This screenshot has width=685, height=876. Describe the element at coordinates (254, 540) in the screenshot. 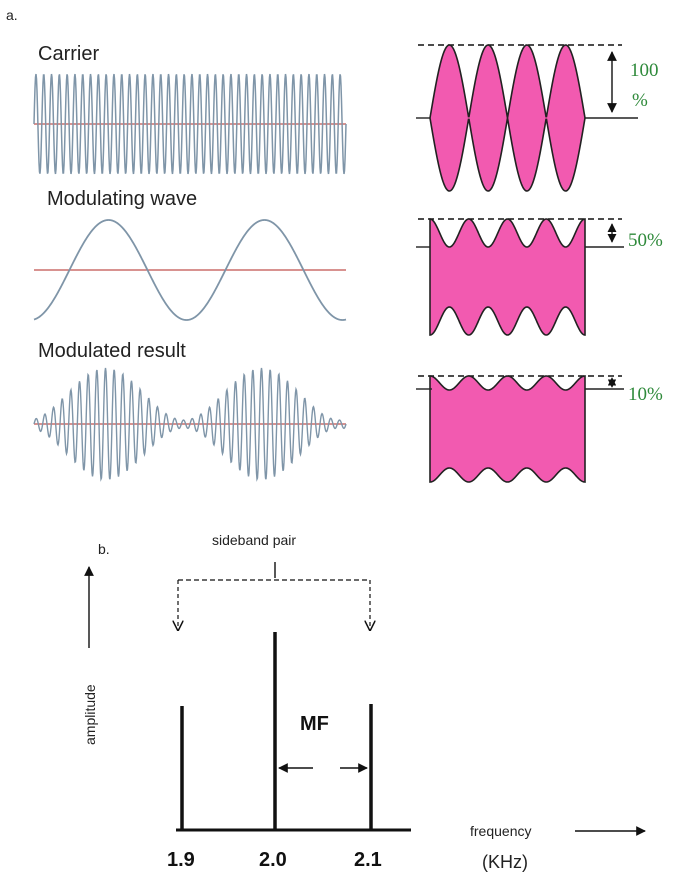

I see `sideband-pair-label: sideband pair` at that location.